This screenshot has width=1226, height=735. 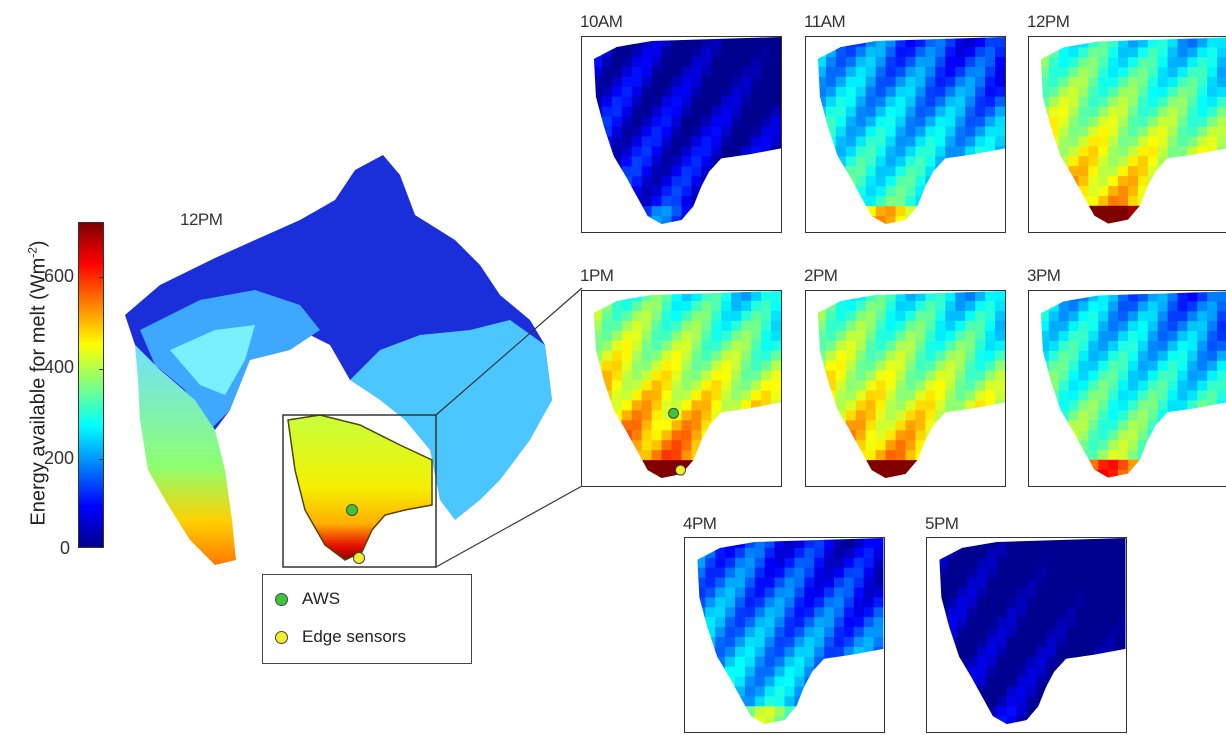 What do you see at coordinates (185, 455) in the screenshot?
I see `glacier-left-tongue` at bounding box center [185, 455].